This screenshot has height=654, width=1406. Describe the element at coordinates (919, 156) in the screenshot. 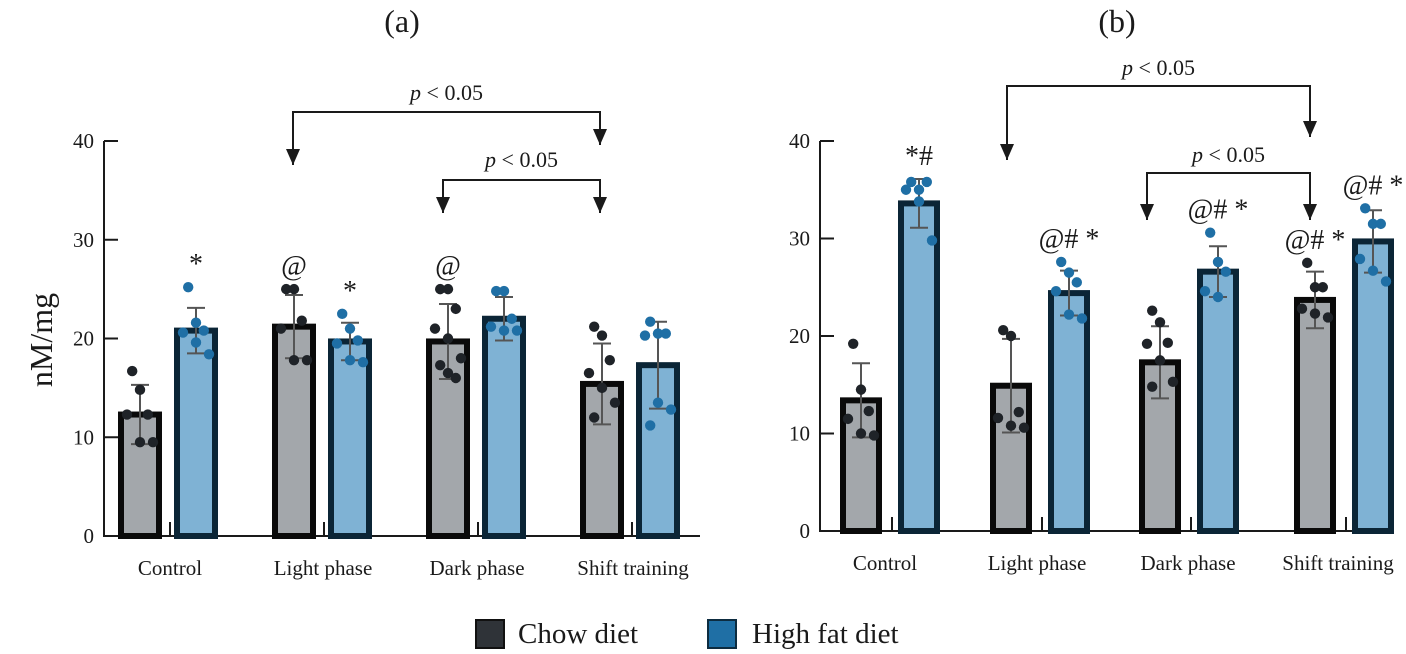

I see `significance-annotation: *#` at that location.